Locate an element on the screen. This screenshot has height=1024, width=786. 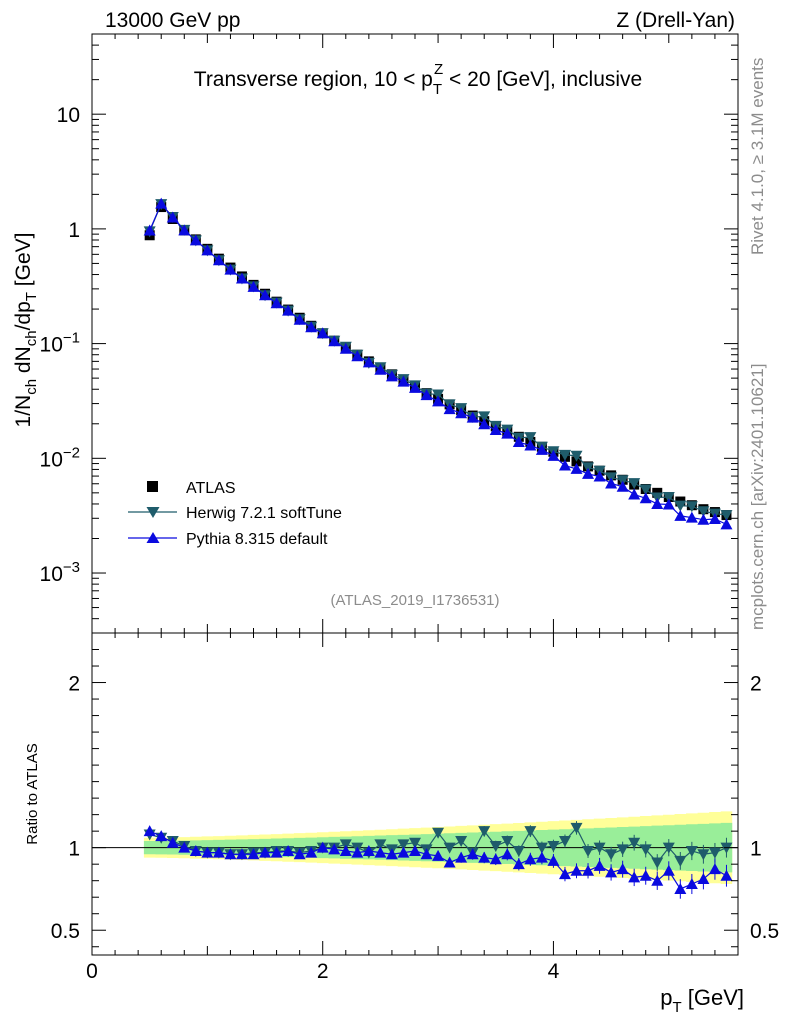
ratio-y-tick-label-right: 1 is located at coordinates (756, 849).